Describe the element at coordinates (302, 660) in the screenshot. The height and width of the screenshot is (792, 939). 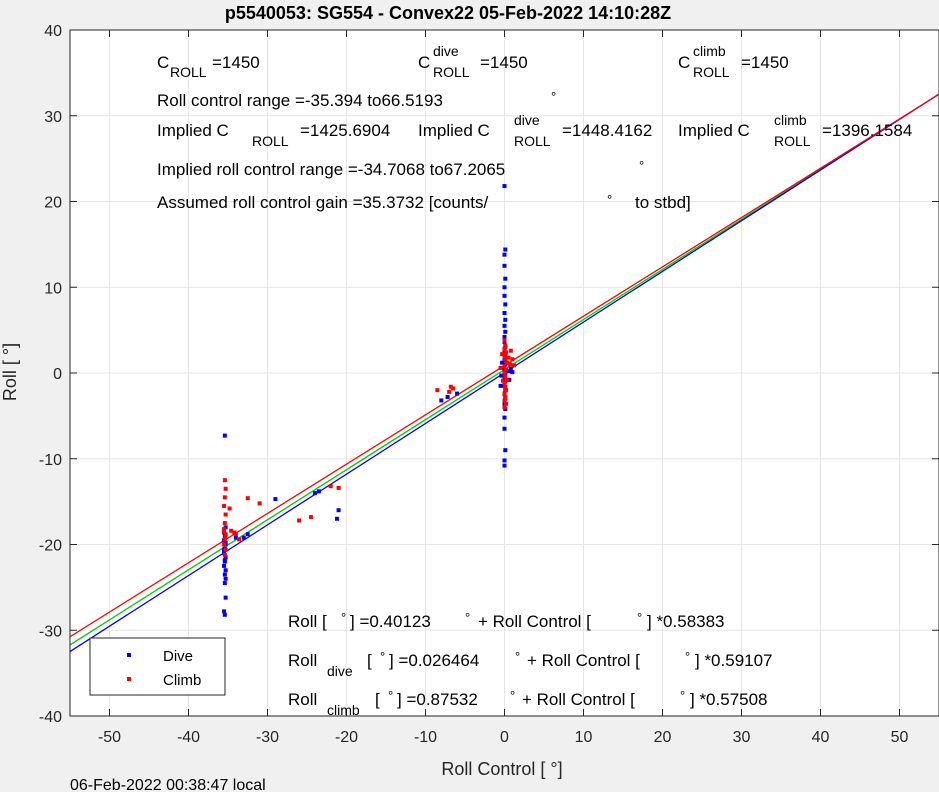
I see `fit-dive-a: Roll` at that location.